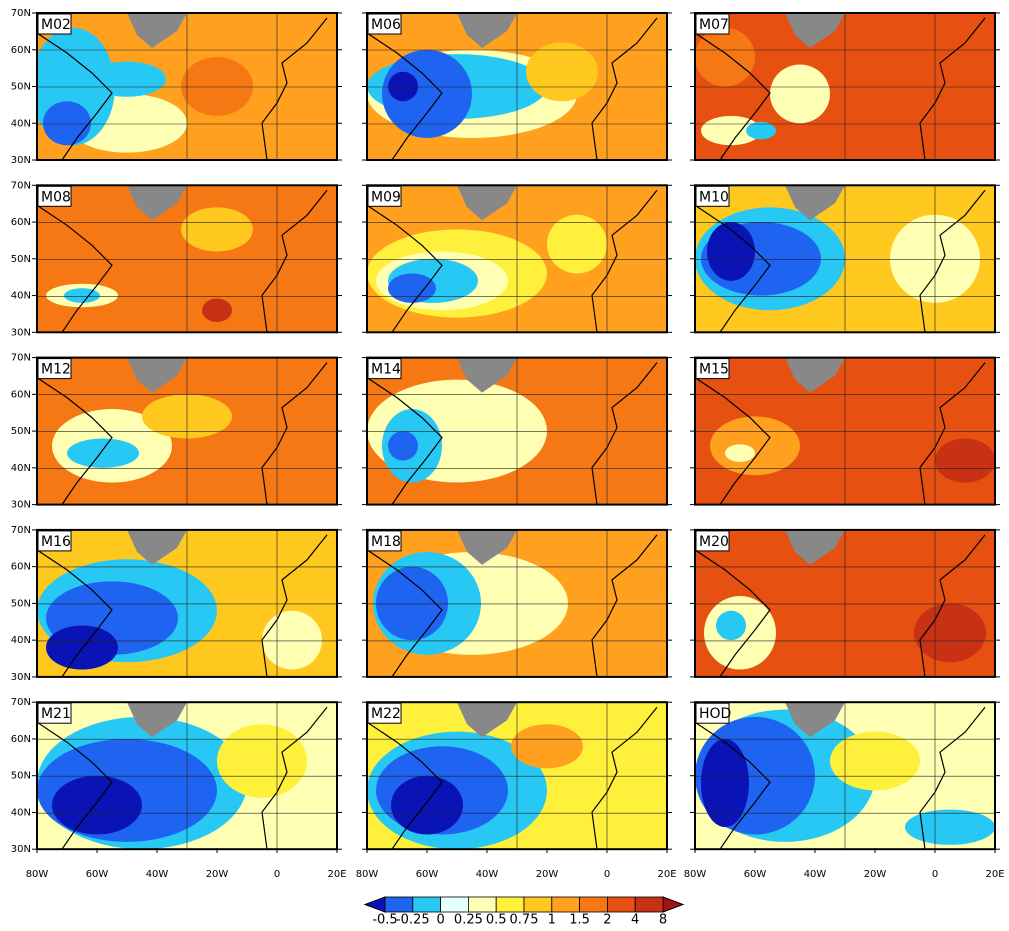 The width and height of the screenshot is (1009, 931). Describe the element at coordinates (715, 714) in the screenshot. I see `panel-label: HOD` at that location.